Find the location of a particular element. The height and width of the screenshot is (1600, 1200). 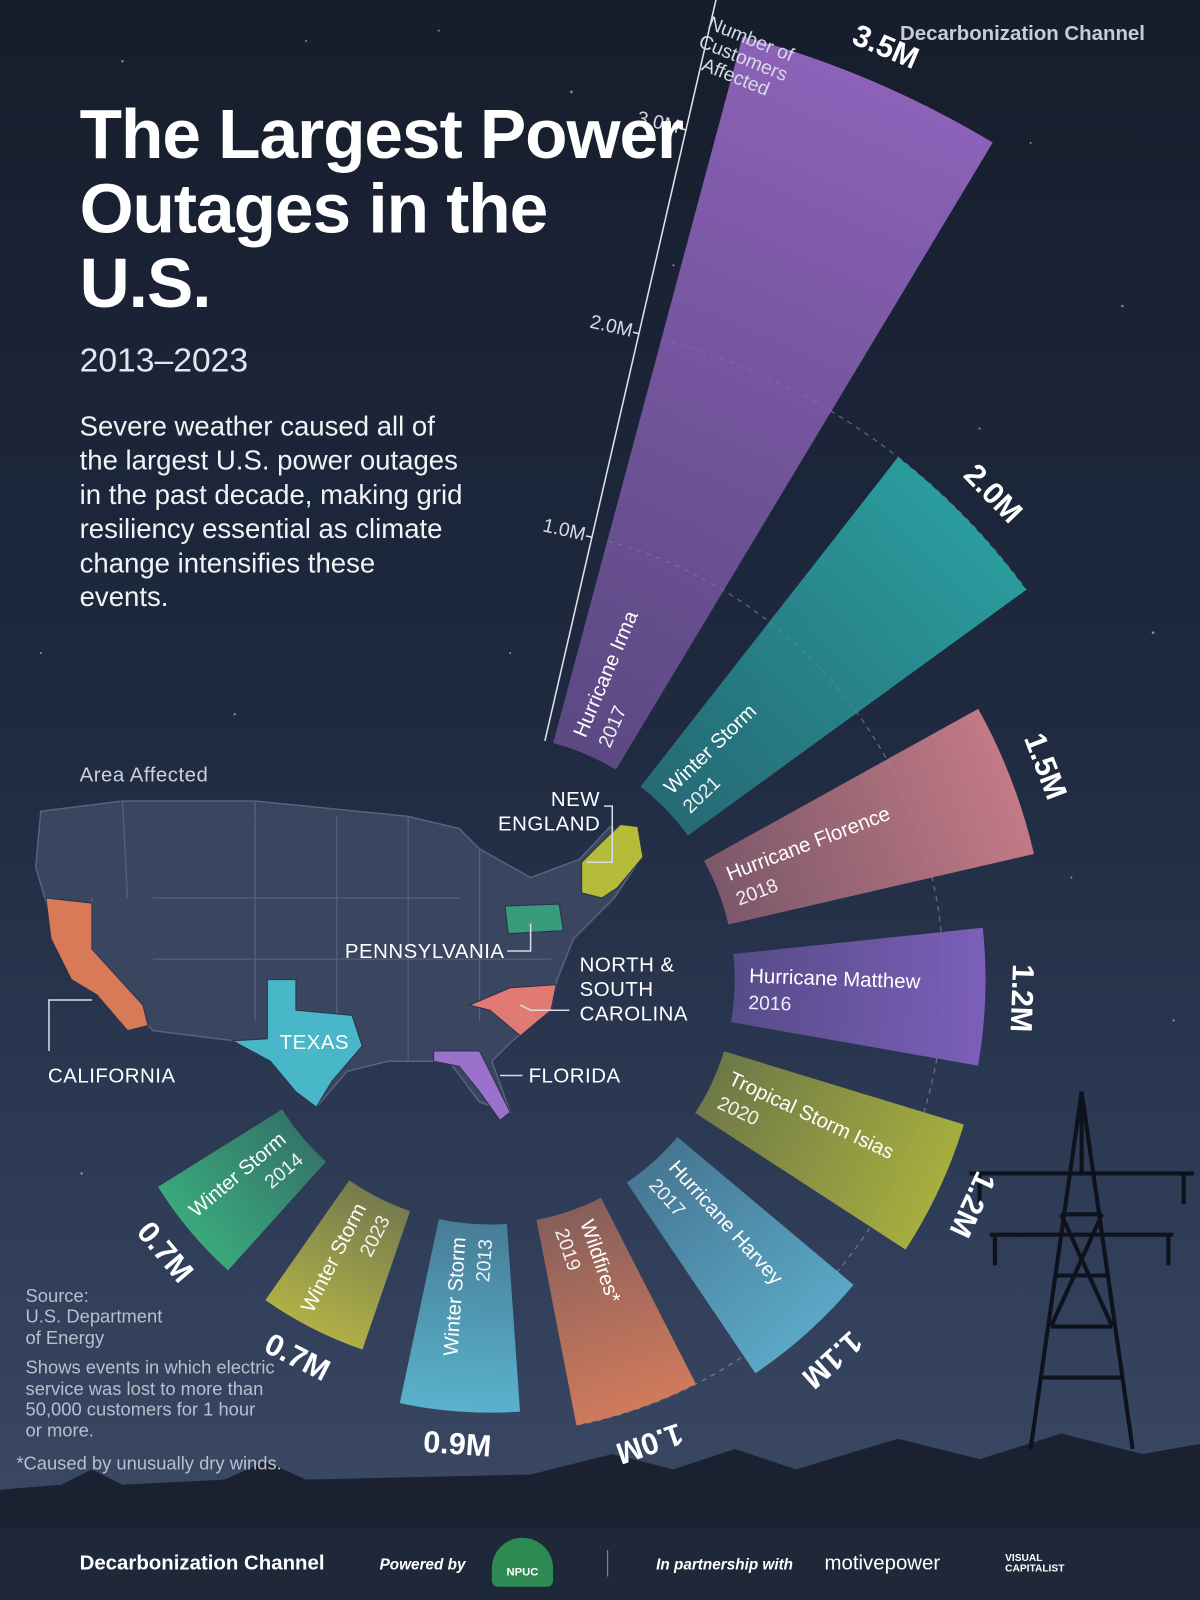

state-borders is located at coordinates (321, 931).